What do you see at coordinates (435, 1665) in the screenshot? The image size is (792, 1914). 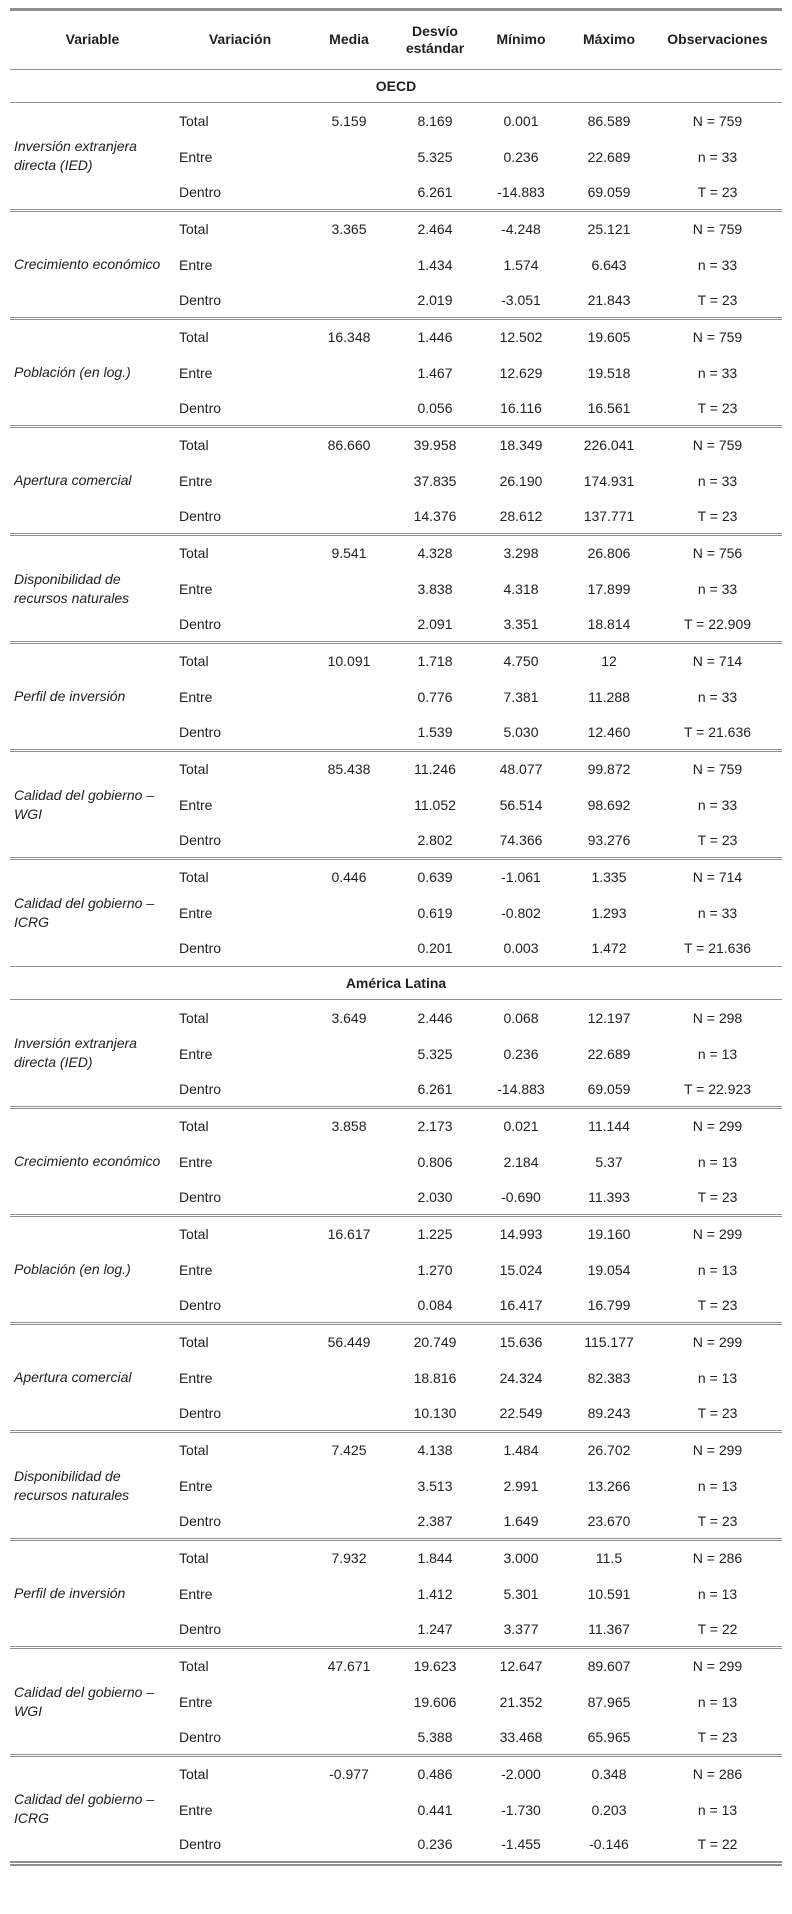 I see `cell-desvio: 19.623` at bounding box center [435, 1665].